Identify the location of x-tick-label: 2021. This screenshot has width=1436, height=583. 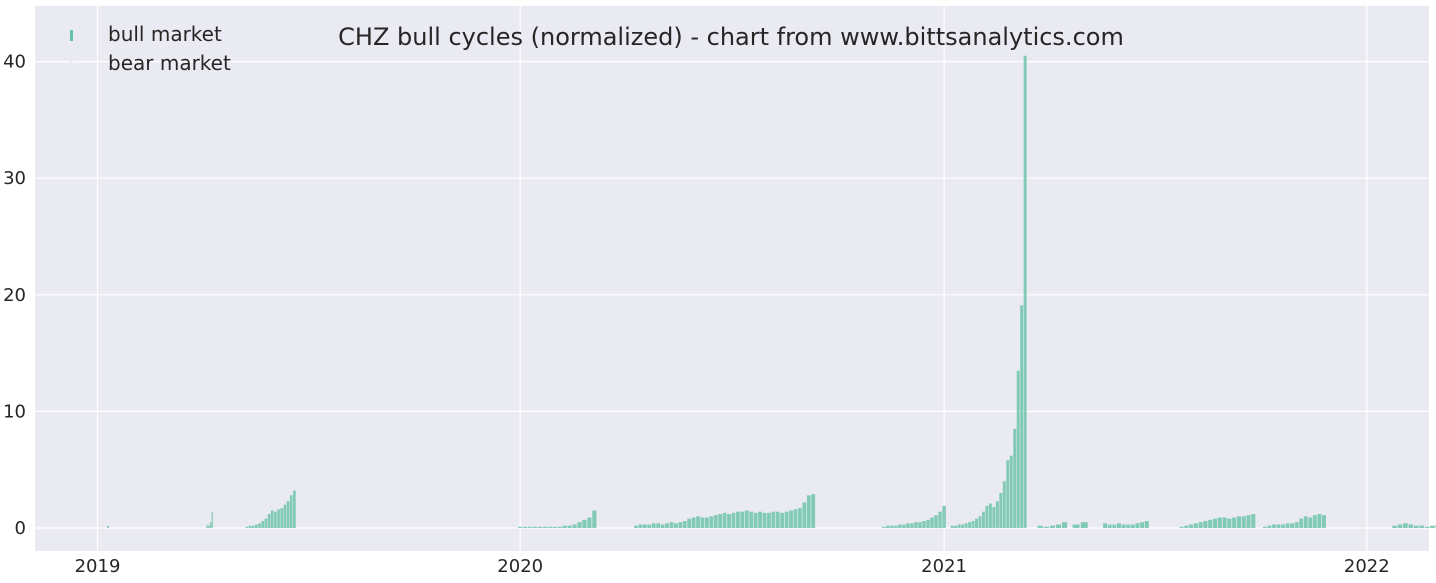
(944, 566).